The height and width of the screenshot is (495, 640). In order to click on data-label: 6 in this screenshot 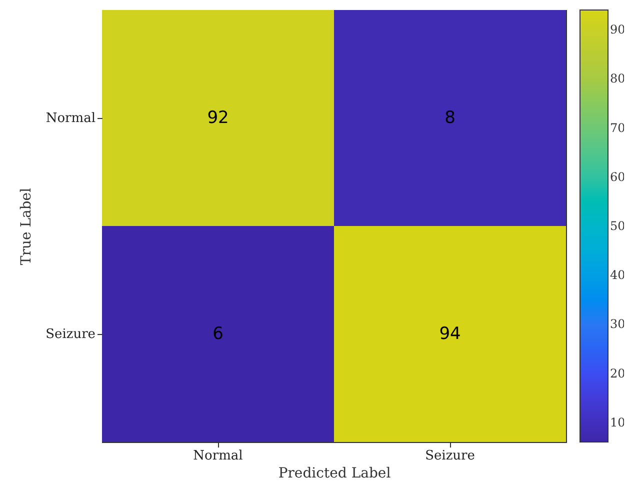, I will do `click(218, 334)`.